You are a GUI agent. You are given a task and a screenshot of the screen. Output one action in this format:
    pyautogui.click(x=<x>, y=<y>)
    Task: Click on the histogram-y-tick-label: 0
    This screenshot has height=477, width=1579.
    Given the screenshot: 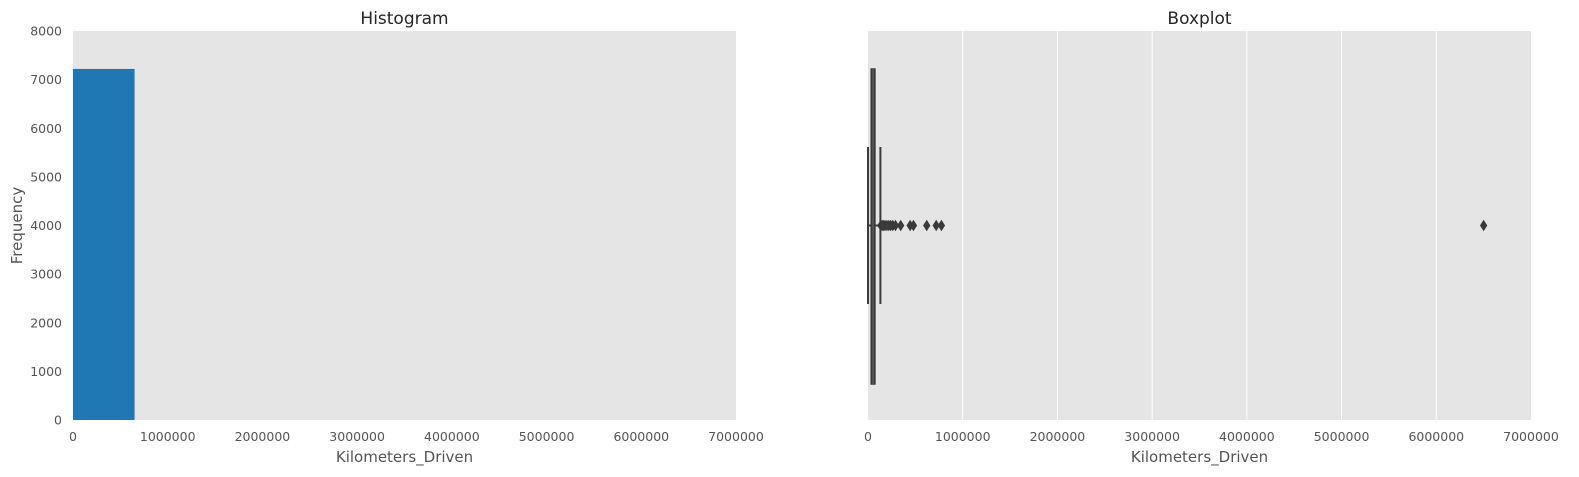 What is the action you would take?
    pyautogui.click(x=58, y=420)
    